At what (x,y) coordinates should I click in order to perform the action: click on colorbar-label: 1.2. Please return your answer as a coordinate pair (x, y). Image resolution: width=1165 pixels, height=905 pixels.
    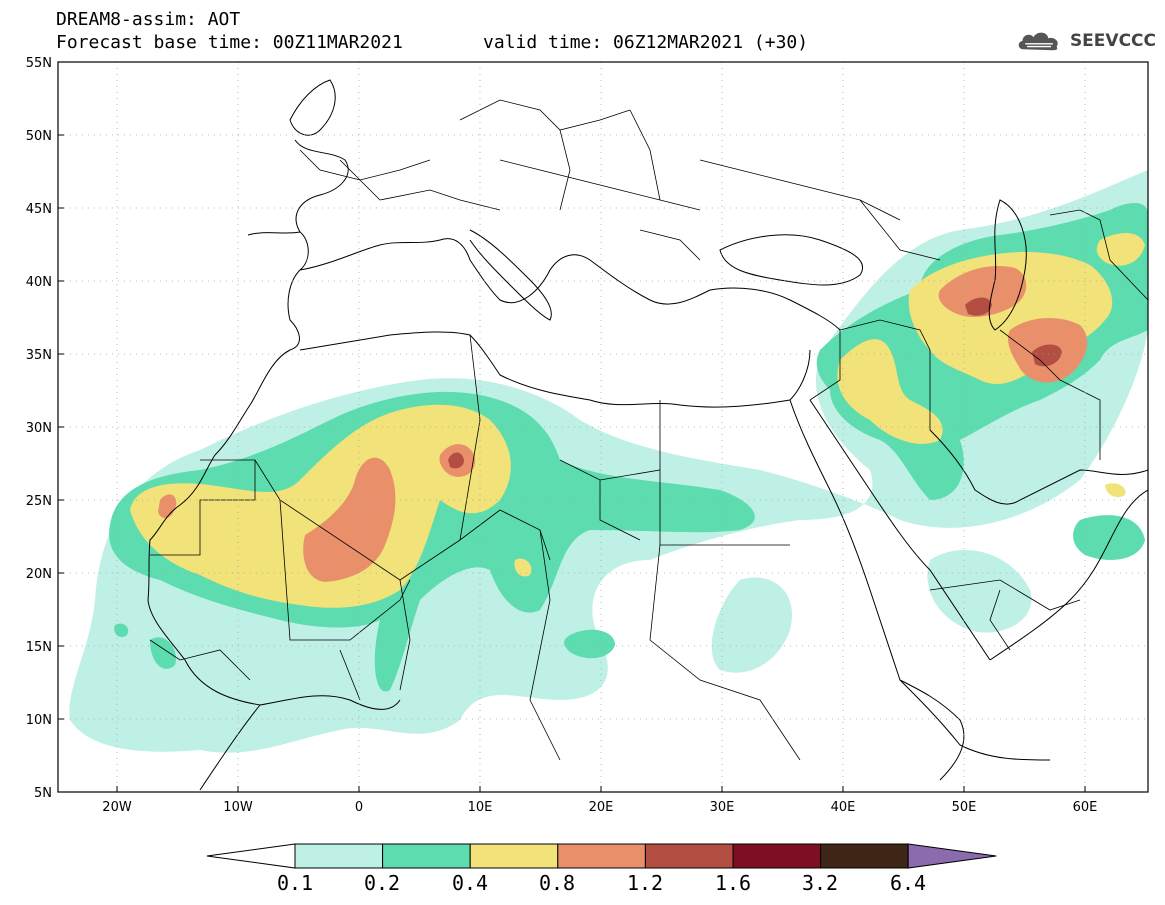
    Looking at the image, I should click on (645, 883).